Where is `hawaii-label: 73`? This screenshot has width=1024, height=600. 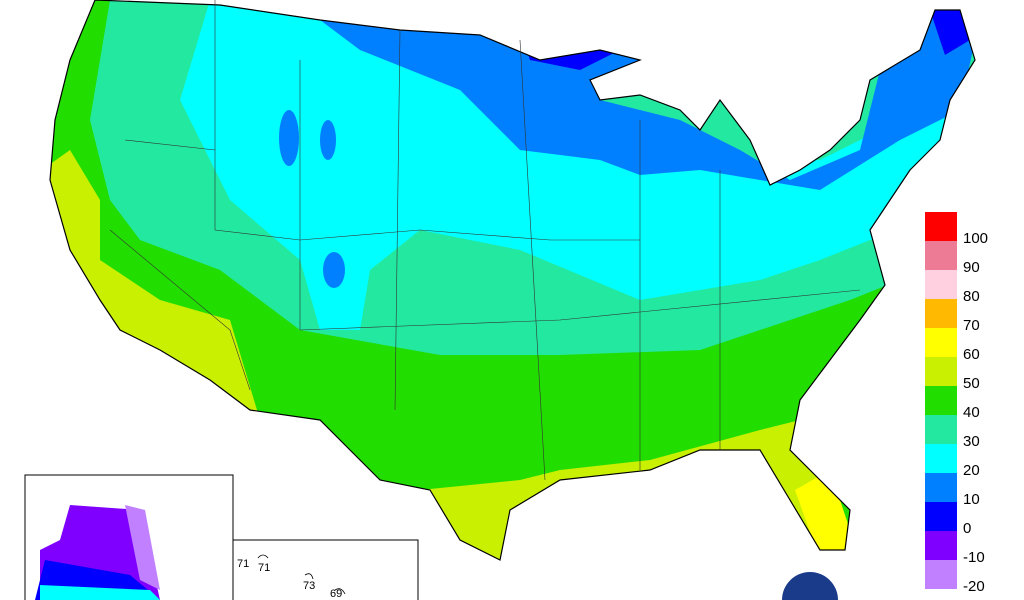 hawaii-label: 73 is located at coordinates (309, 586).